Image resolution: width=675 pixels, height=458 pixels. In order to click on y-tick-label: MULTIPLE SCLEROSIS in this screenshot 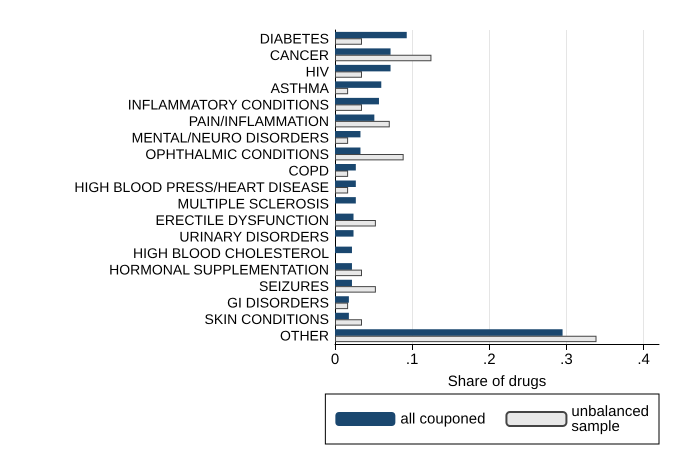, I will do `click(253, 204)`.